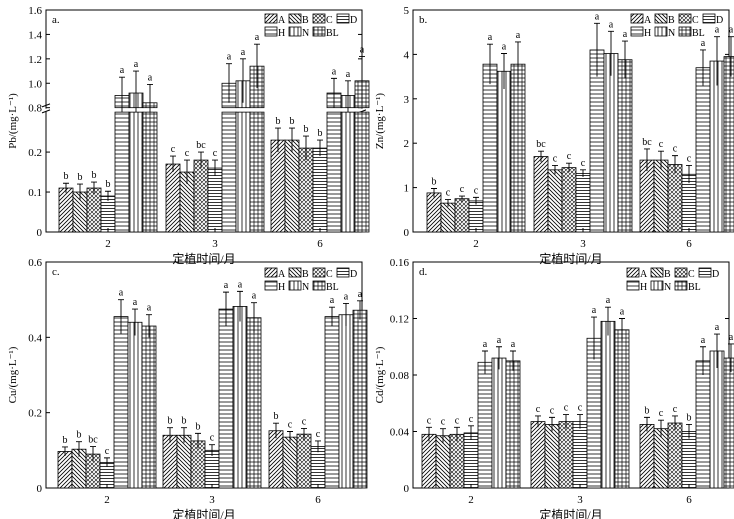  Describe the element at coordinates (400, 433) in the screenshot. I see `y-tick-label: 0.04` at that location.